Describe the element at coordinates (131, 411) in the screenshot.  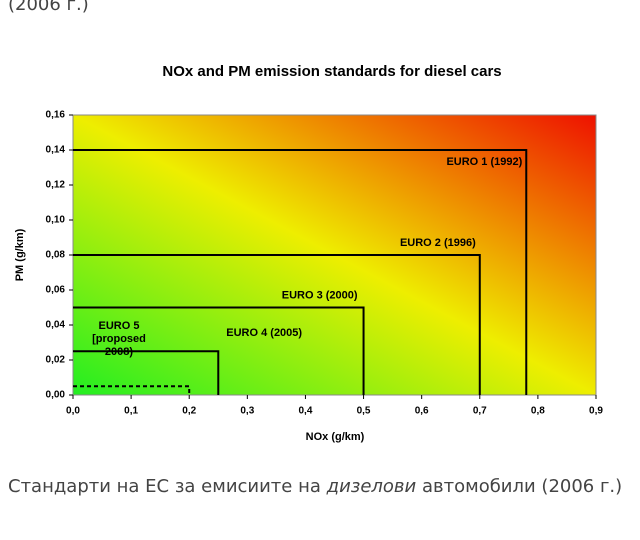
I see `x-tick-label: 0,1` at that location.